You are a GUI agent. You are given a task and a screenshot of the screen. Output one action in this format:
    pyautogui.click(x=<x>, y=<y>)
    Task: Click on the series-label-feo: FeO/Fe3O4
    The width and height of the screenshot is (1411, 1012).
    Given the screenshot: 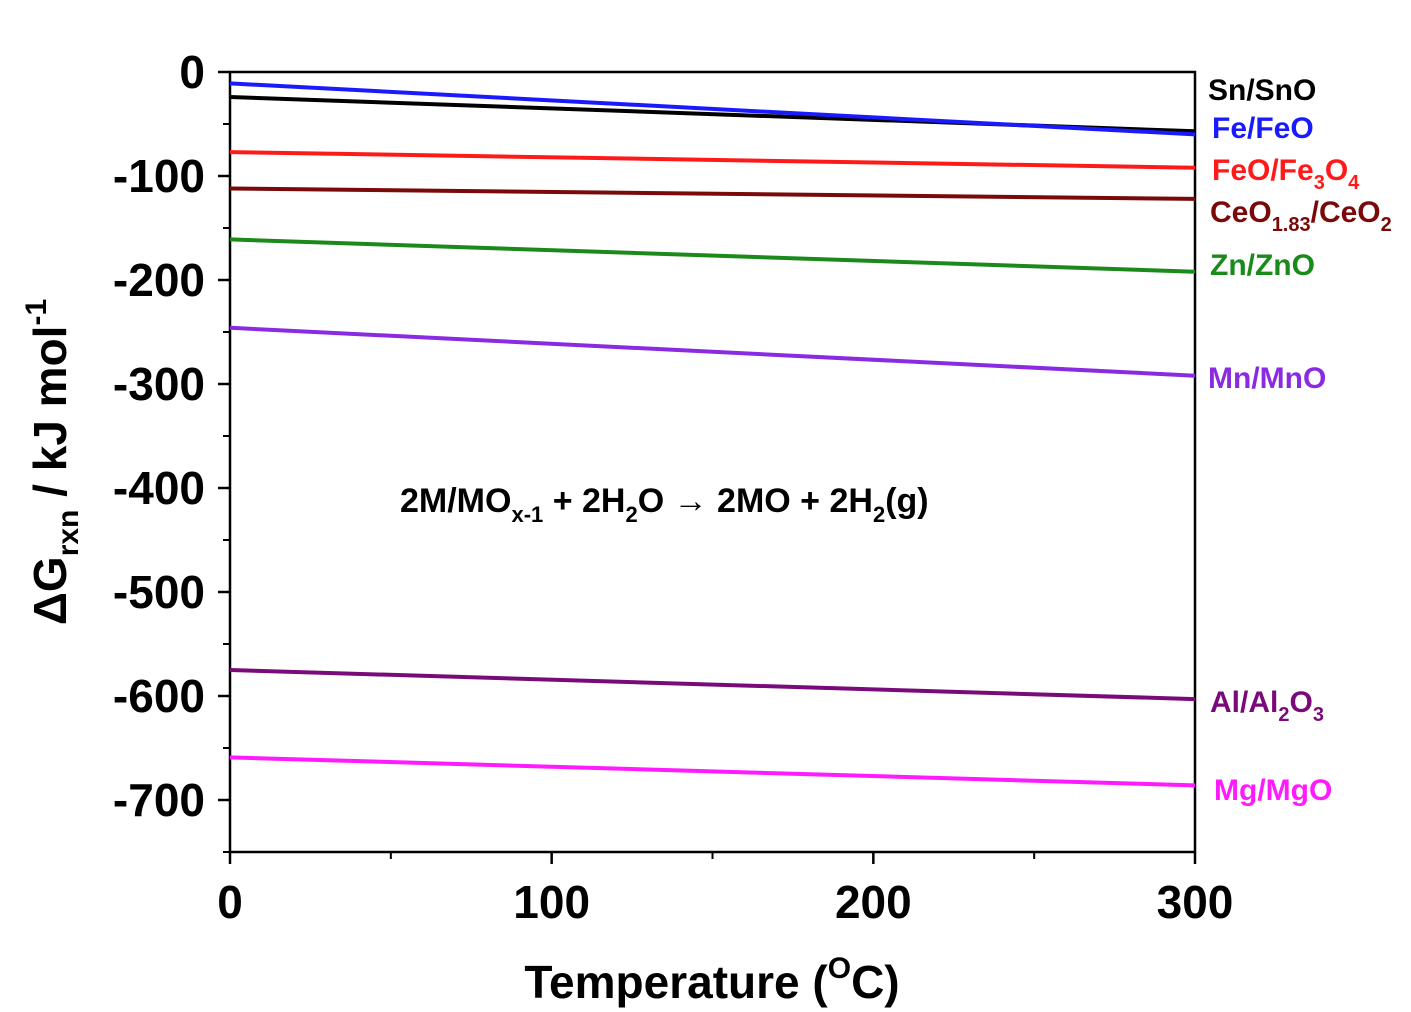 What is the action you would take?
    pyautogui.click(x=1286, y=174)
    